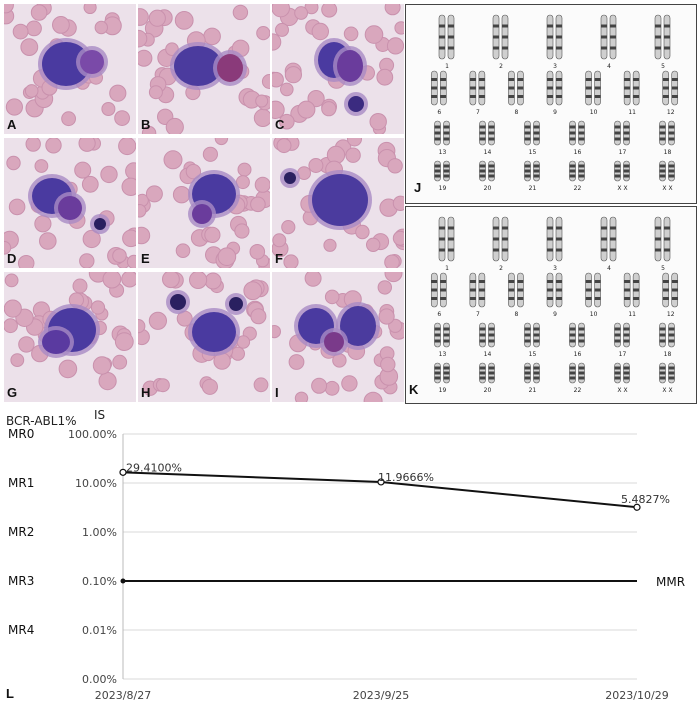 The image size is (700, 709). What do you see at coordinates (96, 483) in the screenshot?
I see `y-tick-label: 10.00%` at bounding box center [96, 483].